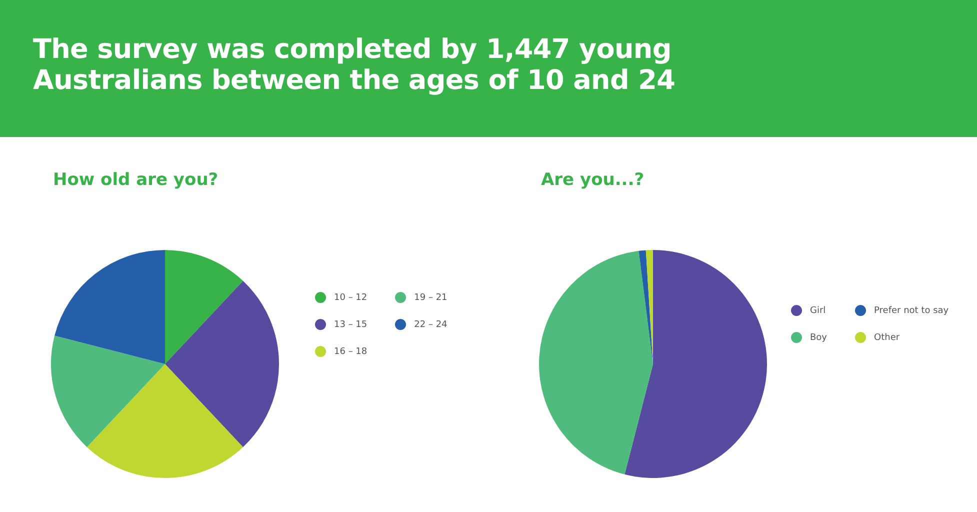 This screenshot has height=512, width=977. Describe the element at coordinates (354, 65) in the screenshot. I see `text: The survey was completed by 1,447 young Australians between the ages of 10 and 24` at that location.